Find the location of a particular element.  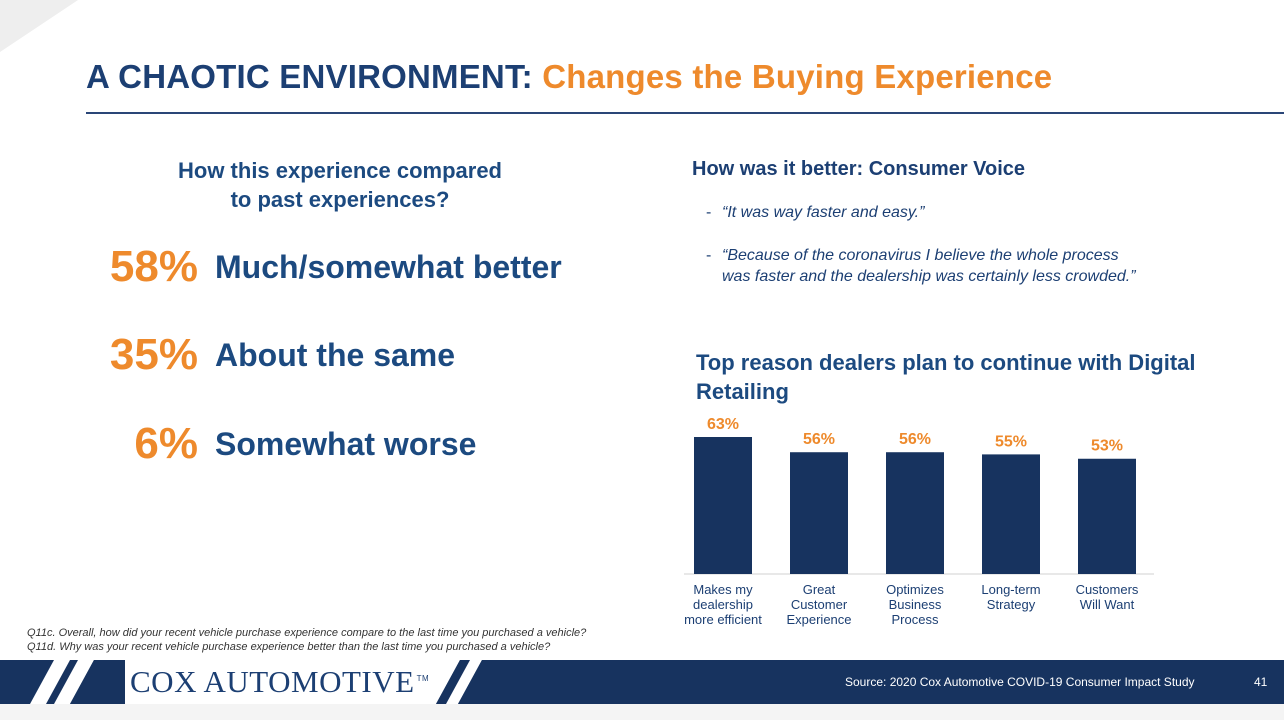

cox-automotive-logo: COX AUTOMOTIVE TM is located at coordinates (279, 682).